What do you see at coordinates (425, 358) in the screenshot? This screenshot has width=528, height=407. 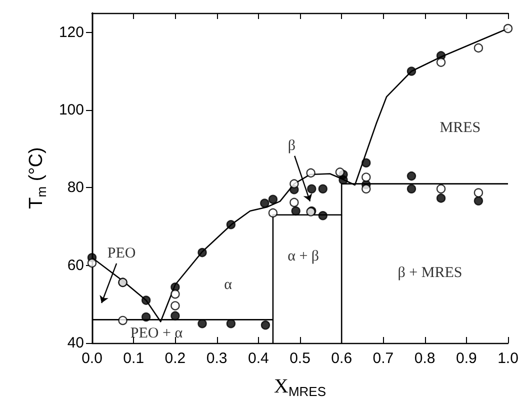 I see `x-tick-label: 0.8` at bounding box center [425, 358].